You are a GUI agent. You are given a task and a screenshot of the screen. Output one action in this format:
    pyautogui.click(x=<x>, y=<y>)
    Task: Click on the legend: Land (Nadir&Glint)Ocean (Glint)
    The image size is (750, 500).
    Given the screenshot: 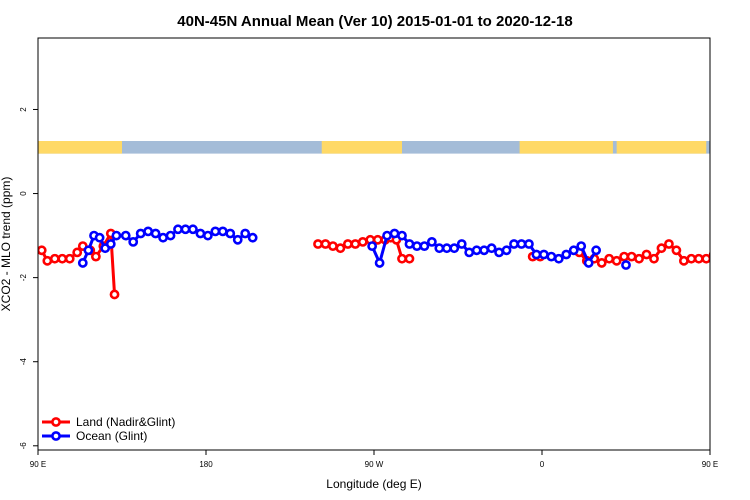 What is the action you would take?
    pyautogui.click(x=108, y=429)
    